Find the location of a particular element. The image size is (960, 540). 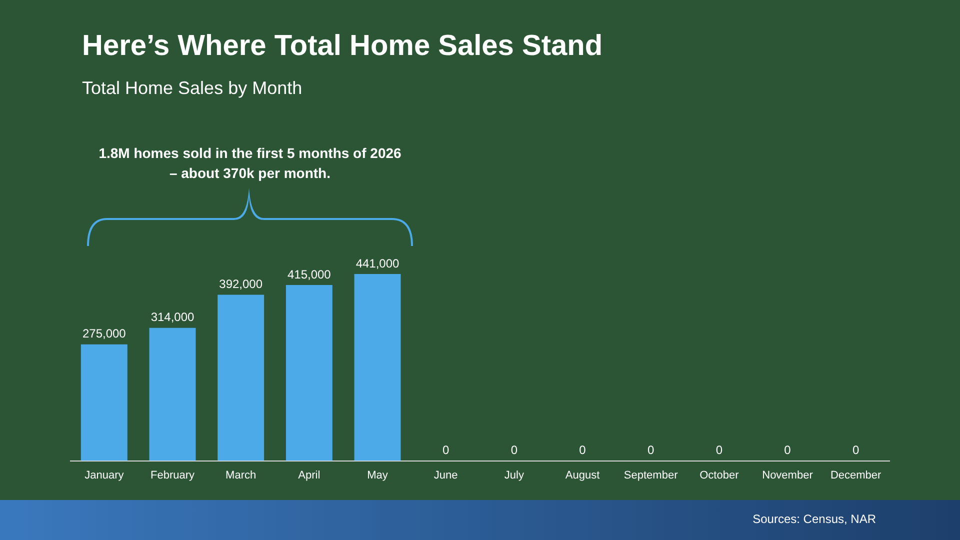

data-label: 441,000 is located at coordinates (378, 263).